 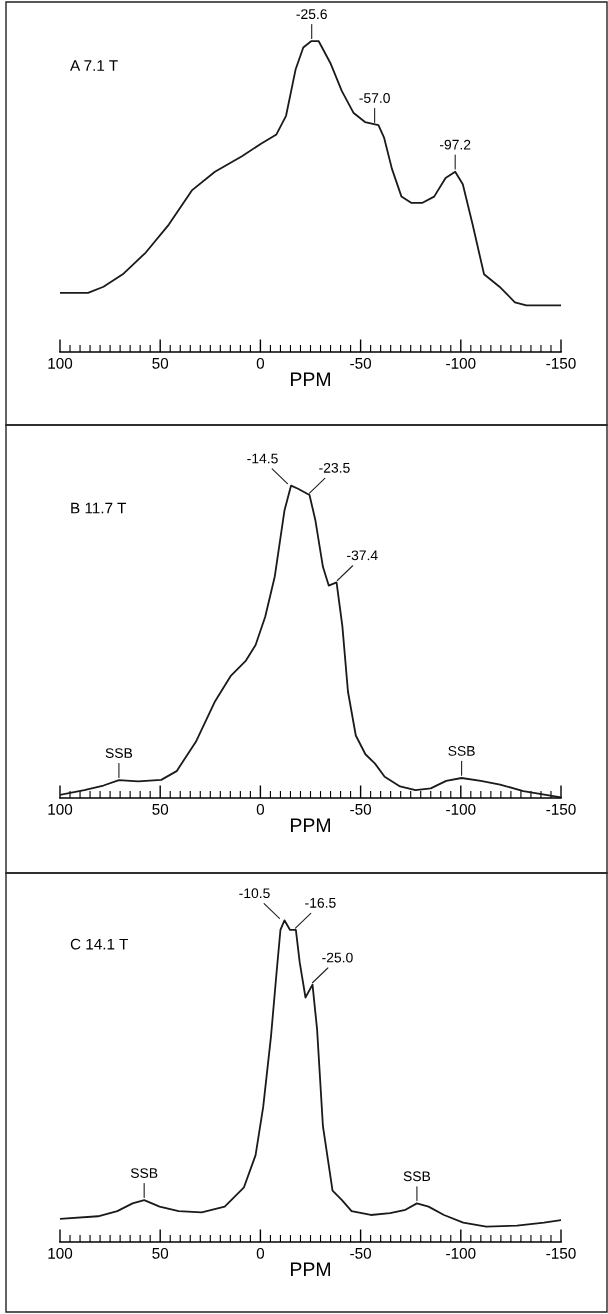 I want to click on annotation: -57.0, so click(x=374, y=98).